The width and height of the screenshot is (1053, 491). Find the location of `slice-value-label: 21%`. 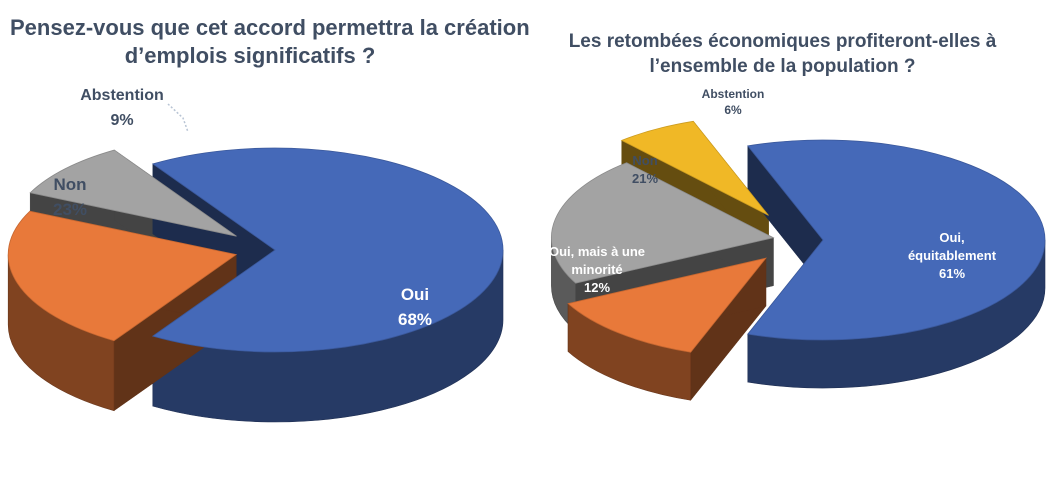

slice-value-label: 21% is located at coordinates (645, 178).